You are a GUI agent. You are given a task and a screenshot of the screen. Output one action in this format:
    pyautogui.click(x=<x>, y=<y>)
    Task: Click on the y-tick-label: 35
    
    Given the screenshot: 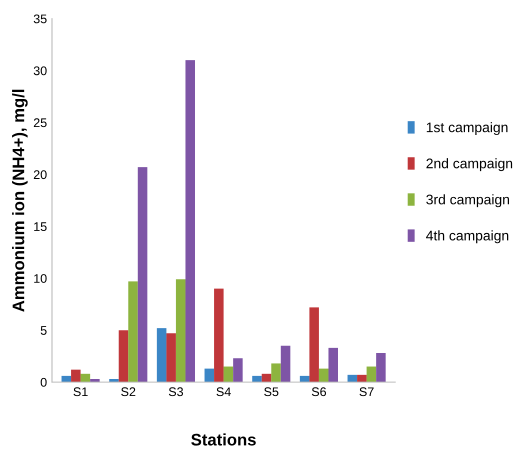 What is the action you would take?
    pyautogui.click(x=40, y=19)
    